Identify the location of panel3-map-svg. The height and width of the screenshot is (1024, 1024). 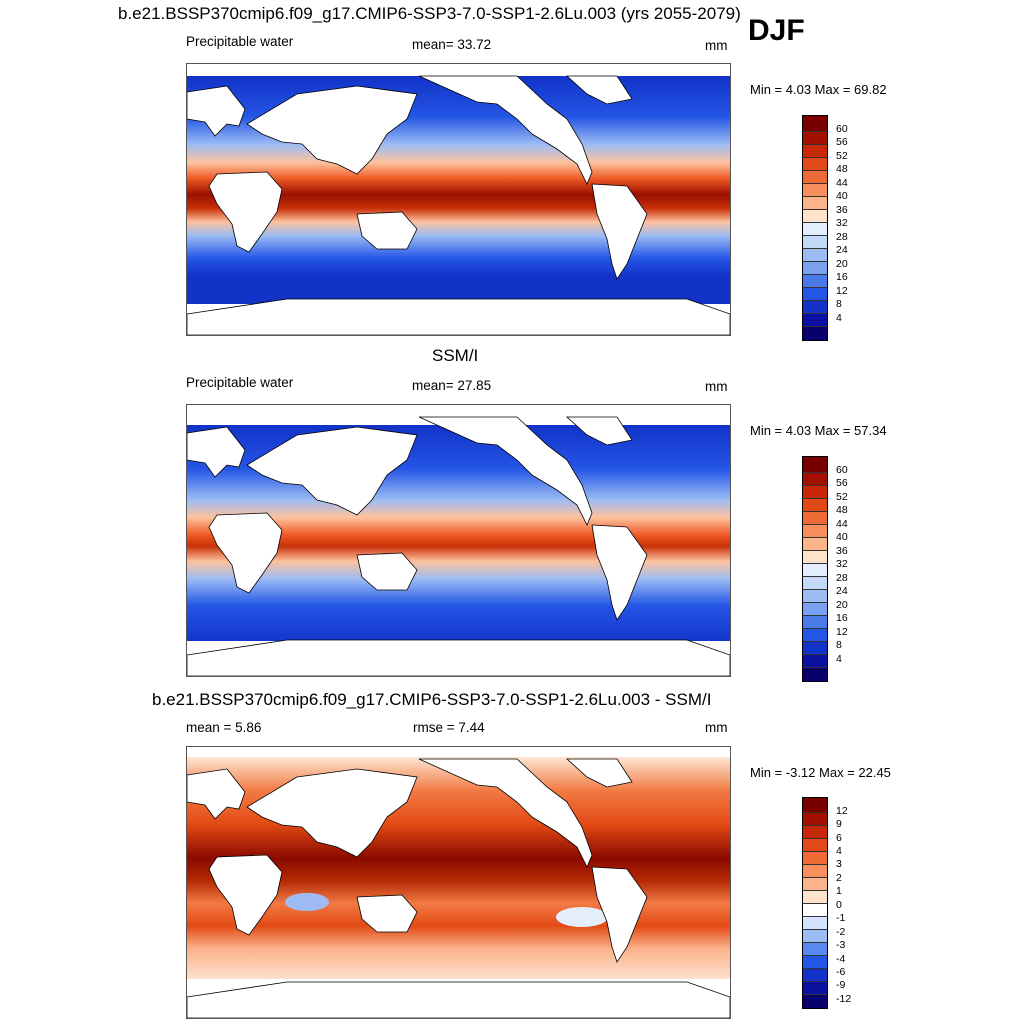
(458, 882).